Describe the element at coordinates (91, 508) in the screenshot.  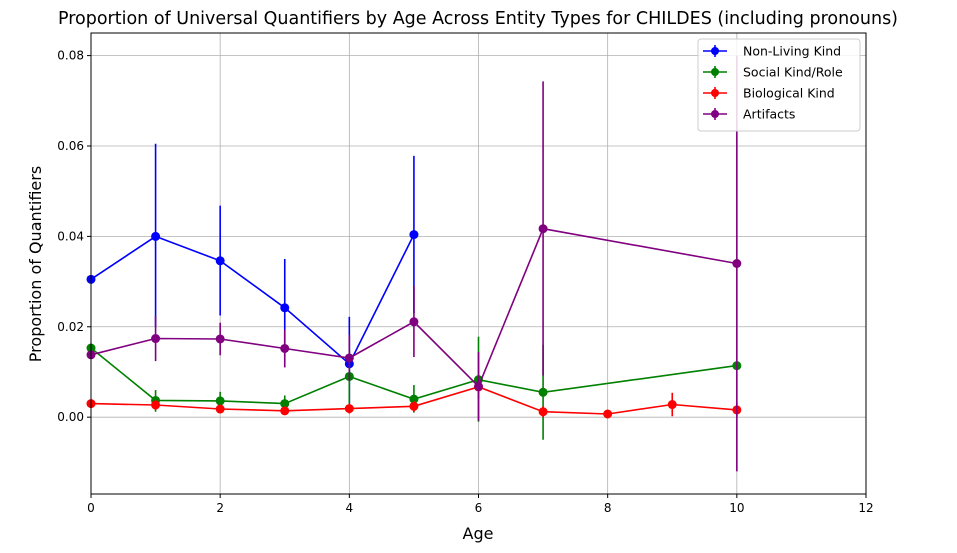
I see `x-tick-label: 0` at that location.